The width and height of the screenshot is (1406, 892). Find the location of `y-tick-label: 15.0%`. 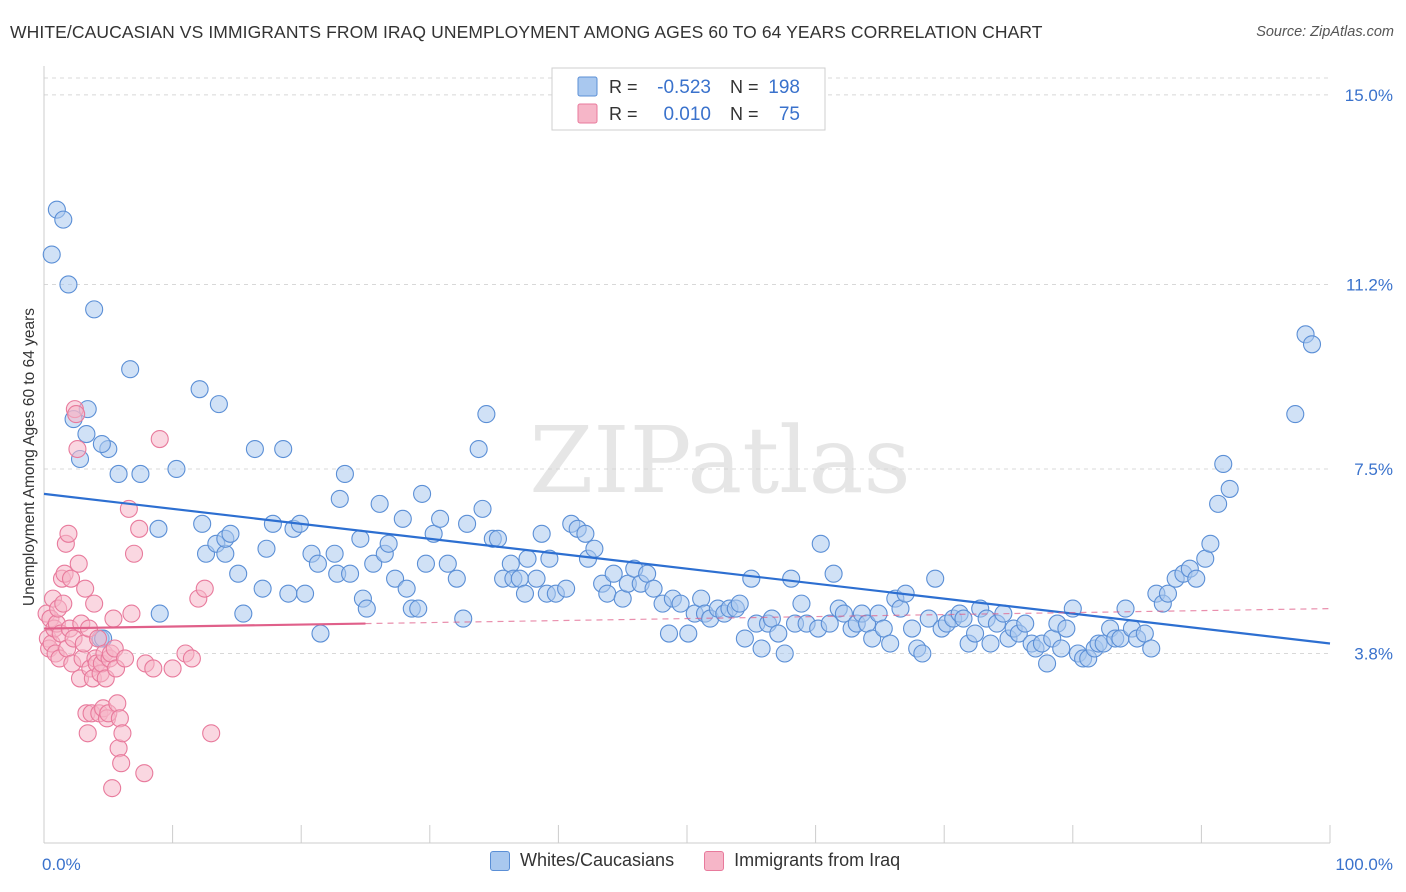

y-tick-label: 15.0% is located at coordinates (1369, 95).